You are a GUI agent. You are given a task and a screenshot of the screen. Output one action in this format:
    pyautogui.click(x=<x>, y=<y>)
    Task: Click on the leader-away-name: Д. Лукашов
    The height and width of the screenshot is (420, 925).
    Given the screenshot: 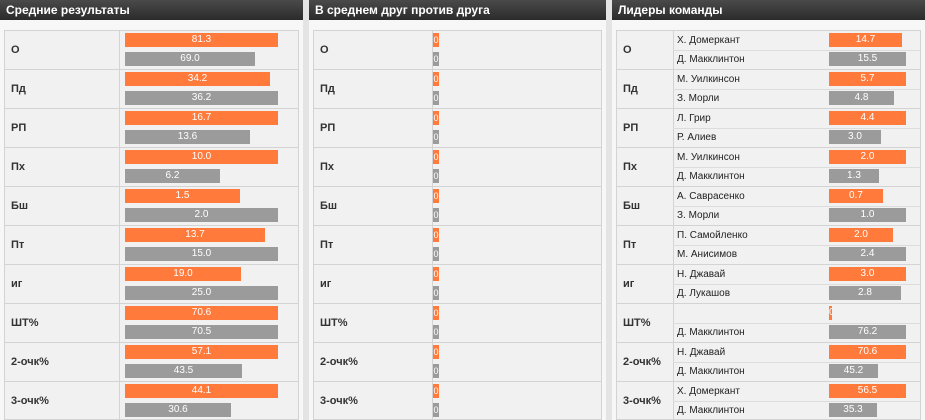 What is the action you would take?
    pyautogui.click(x=704, y=293)
    